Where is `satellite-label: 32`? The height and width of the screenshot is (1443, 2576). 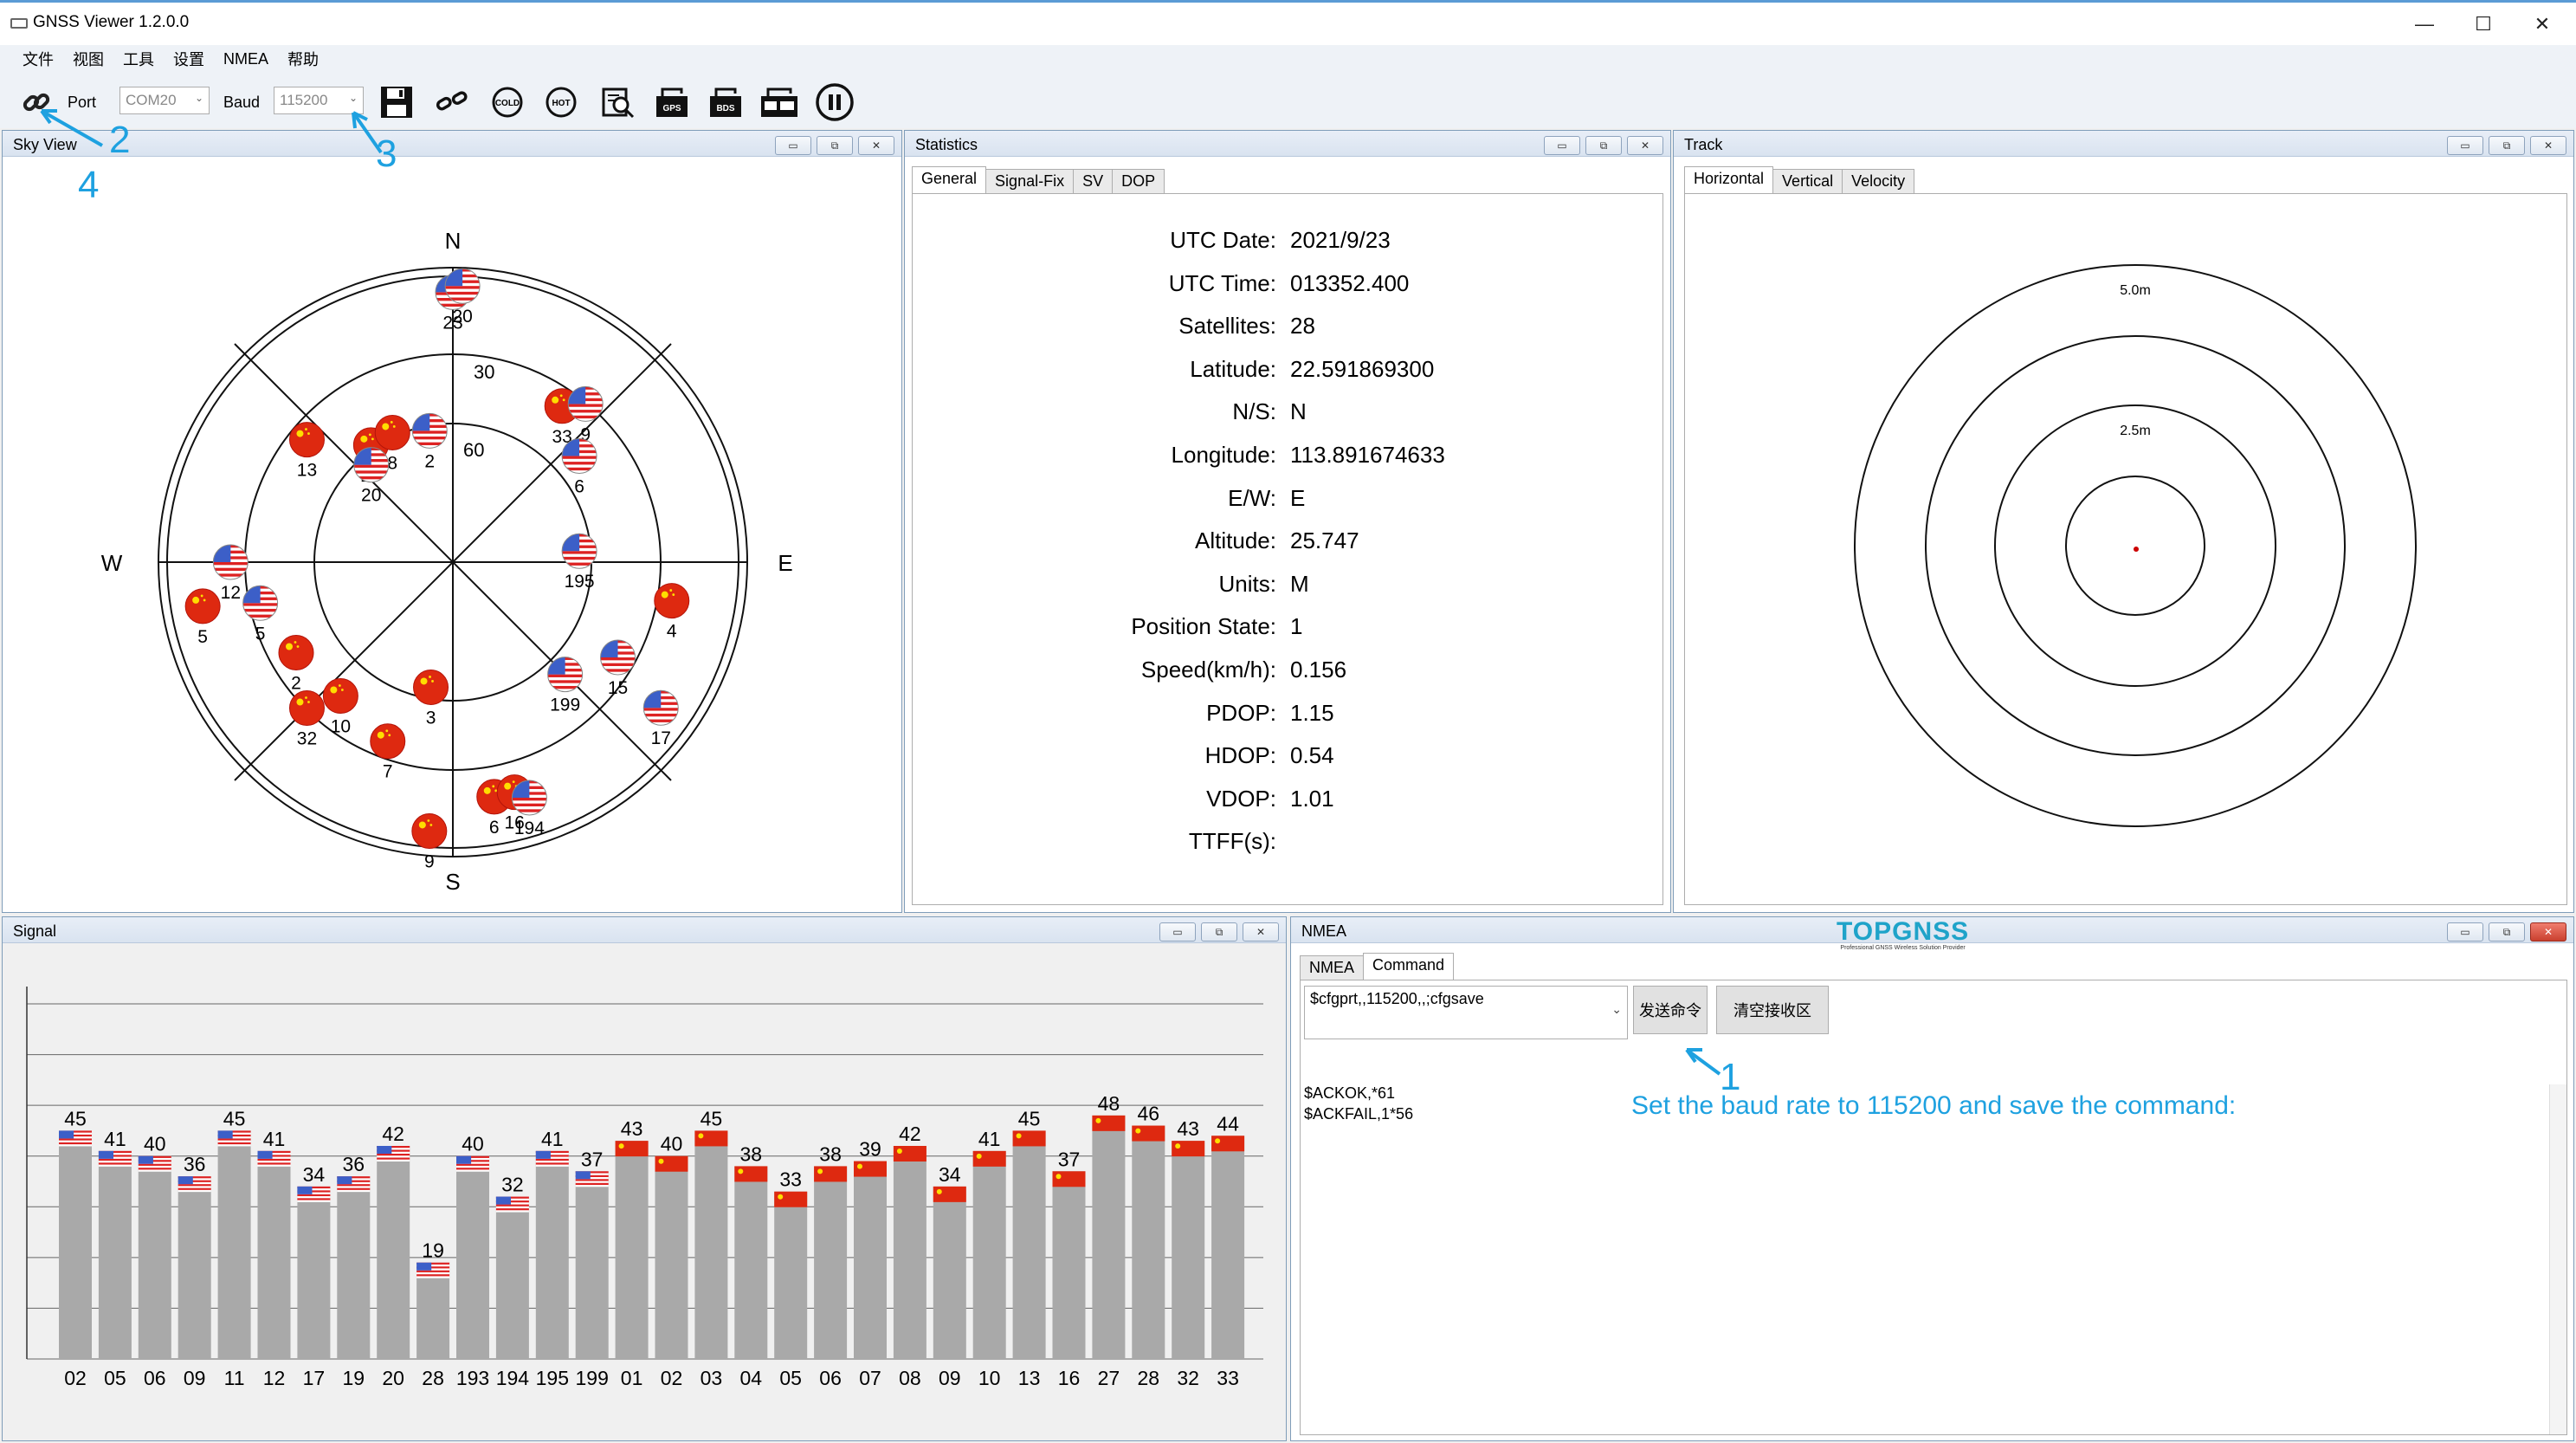 satellite-label: 32 is located at coordinates (307, 739).